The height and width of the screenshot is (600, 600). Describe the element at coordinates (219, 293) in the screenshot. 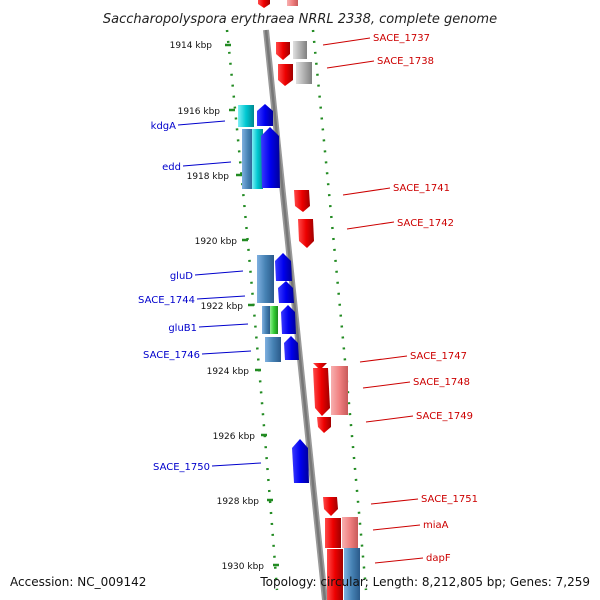

I see `left-label-leaders` at that location.